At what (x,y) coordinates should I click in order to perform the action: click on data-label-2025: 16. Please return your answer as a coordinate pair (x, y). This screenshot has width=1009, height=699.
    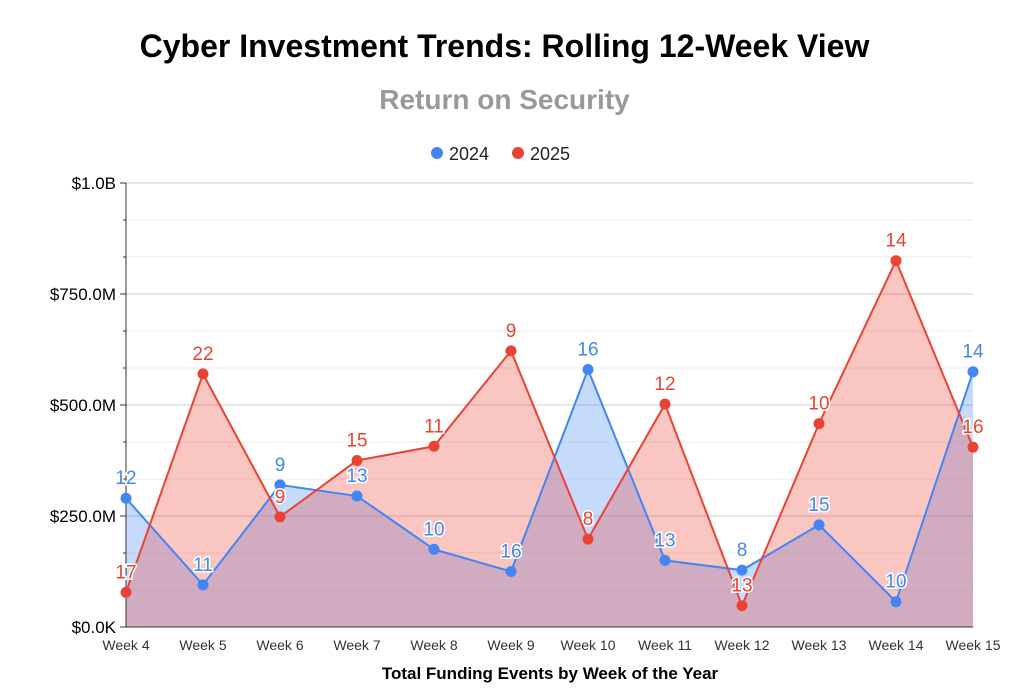
    Looking at the image, I should click on (972, 427).